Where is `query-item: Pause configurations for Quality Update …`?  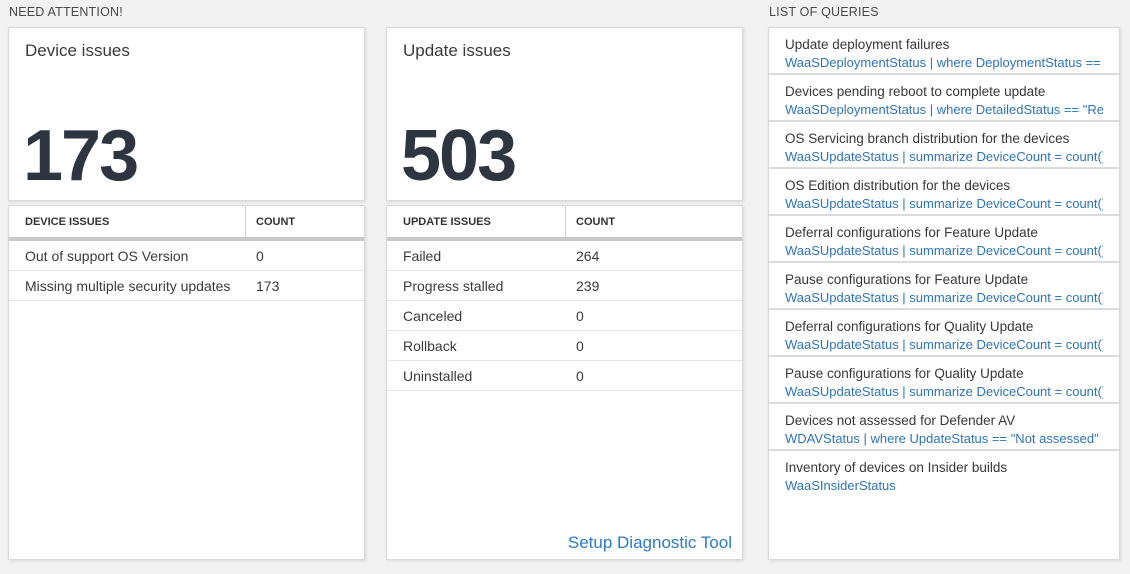 query-item: Pause configurations for Quality Update … is located at coordinates (944, 380).